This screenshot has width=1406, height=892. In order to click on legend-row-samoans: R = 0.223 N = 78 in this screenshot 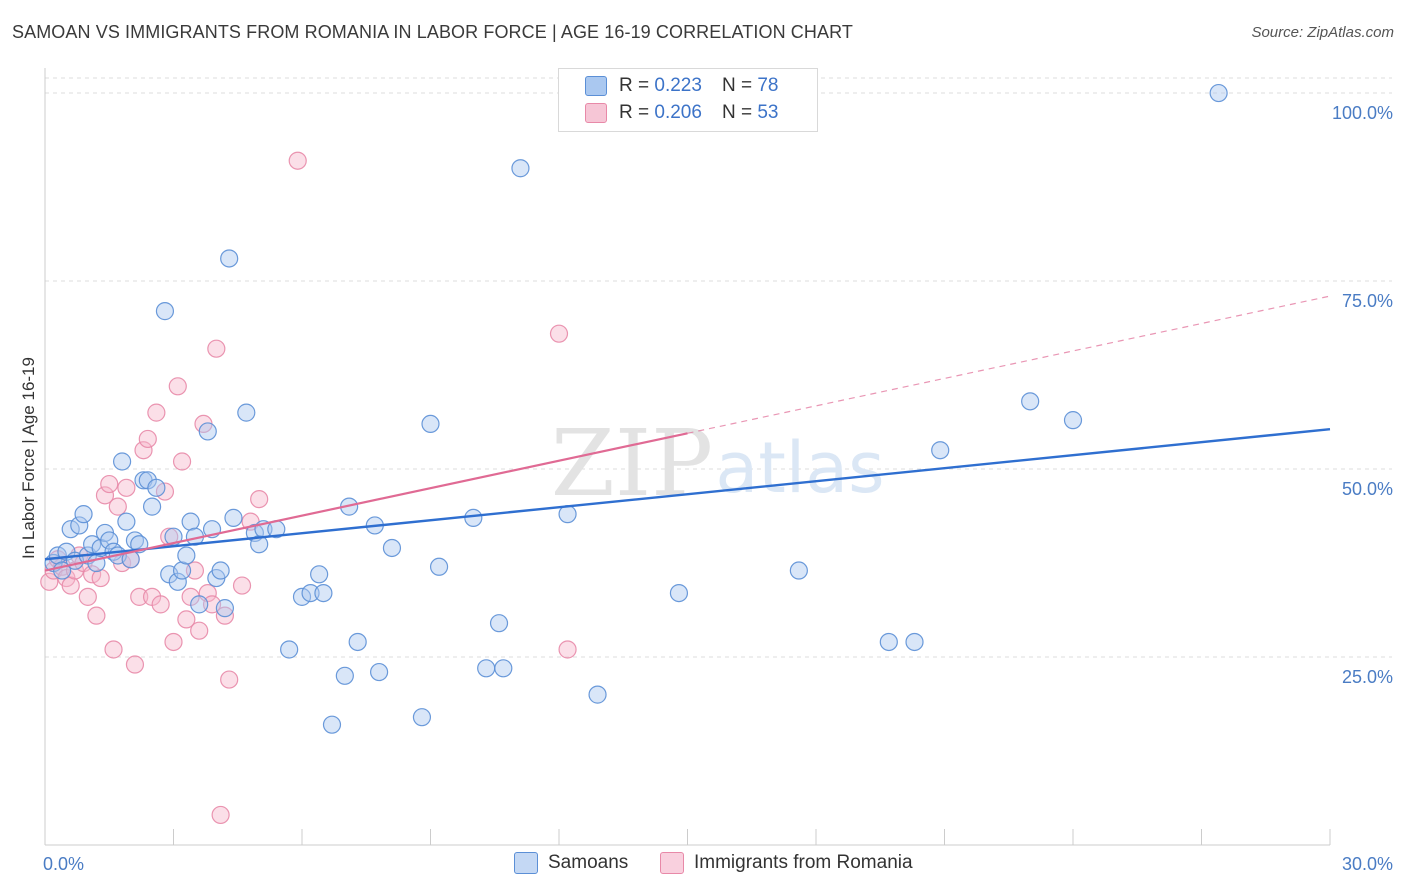, I will do `click(681, 86)`.